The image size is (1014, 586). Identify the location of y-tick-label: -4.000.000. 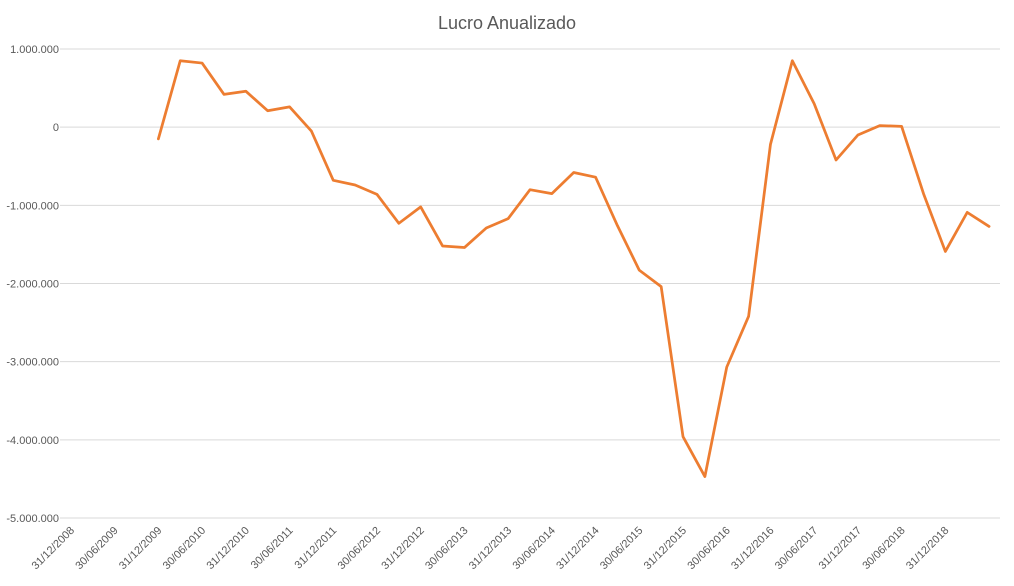
(32, 441).